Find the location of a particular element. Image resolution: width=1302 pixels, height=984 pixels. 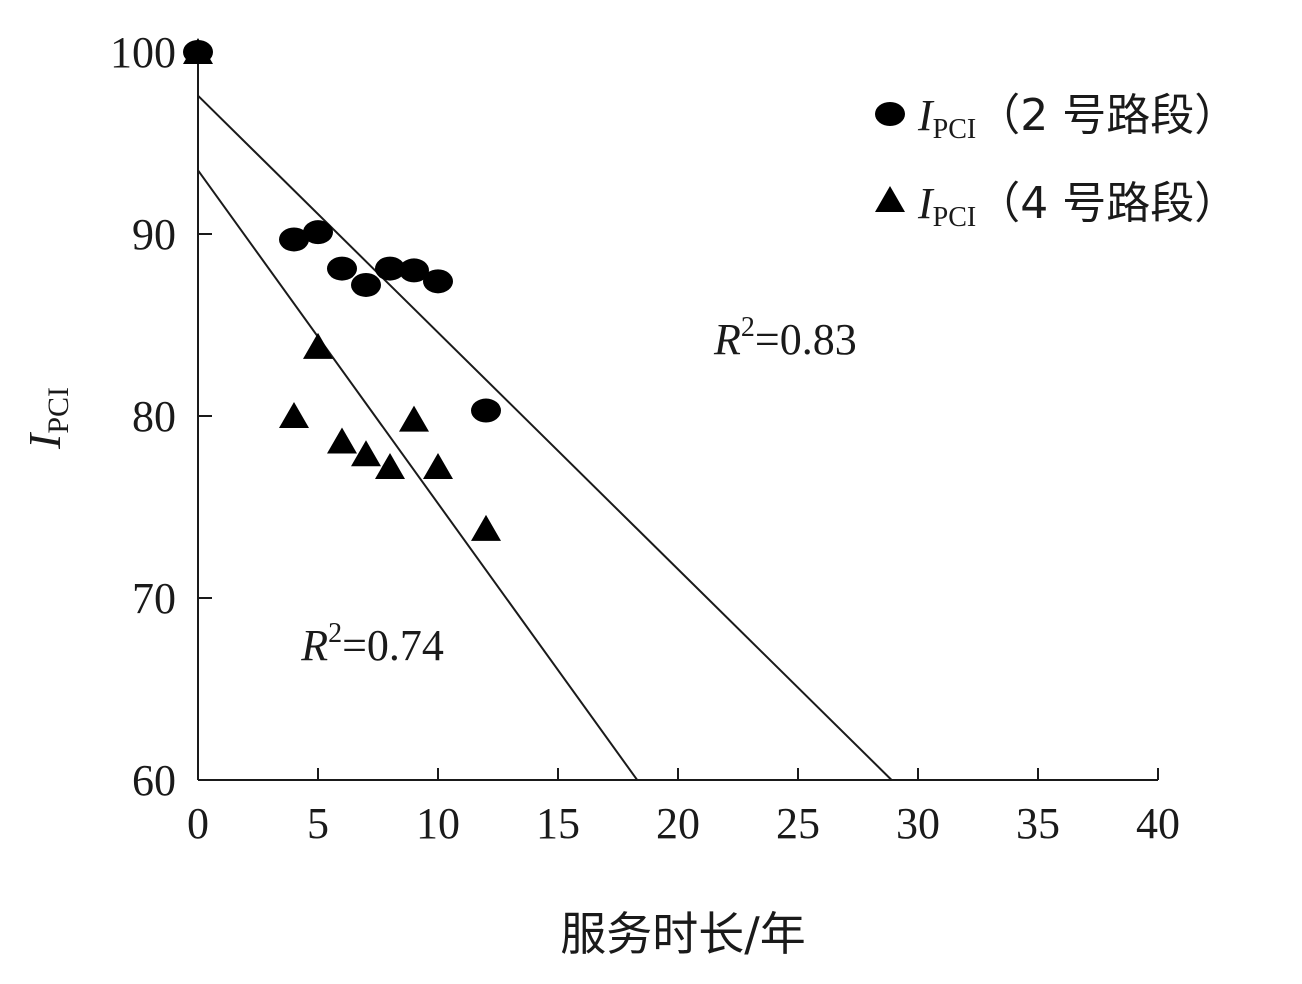

x-tick-label: 25 is located at coordinates (798, 823).